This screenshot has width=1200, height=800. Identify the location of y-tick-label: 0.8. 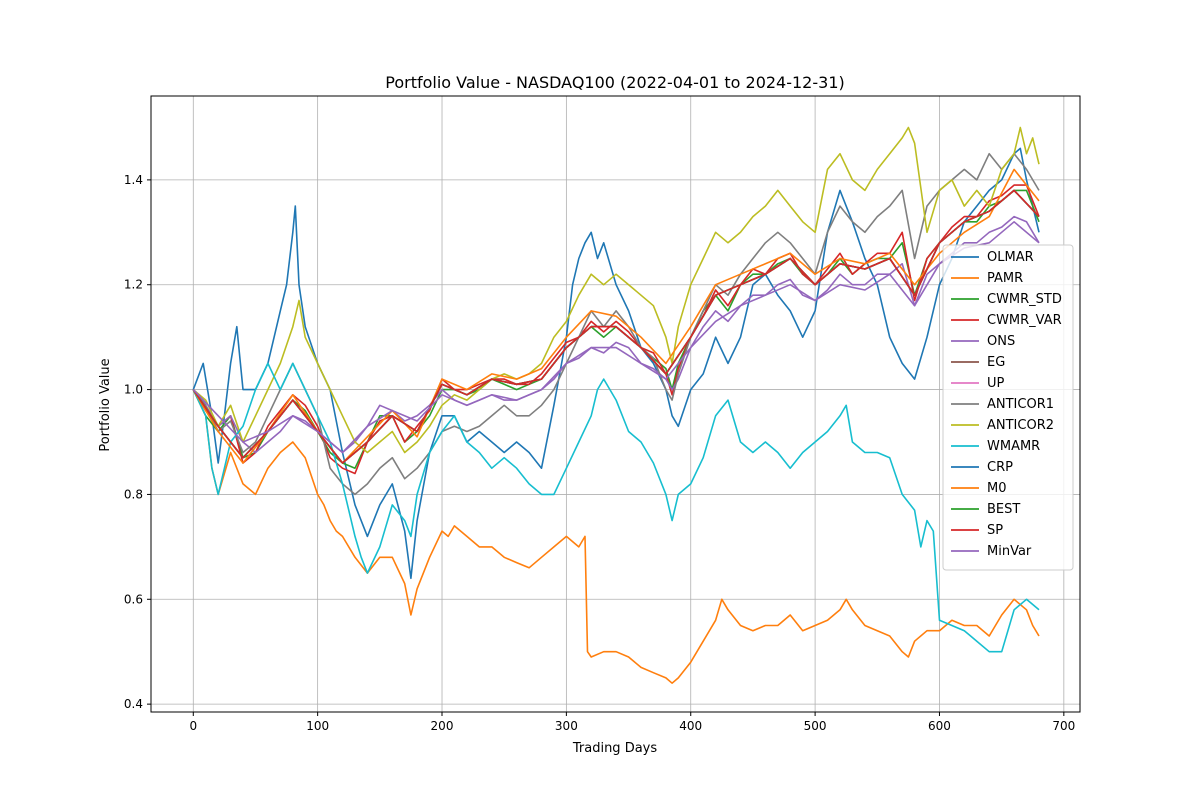
(133, 494).